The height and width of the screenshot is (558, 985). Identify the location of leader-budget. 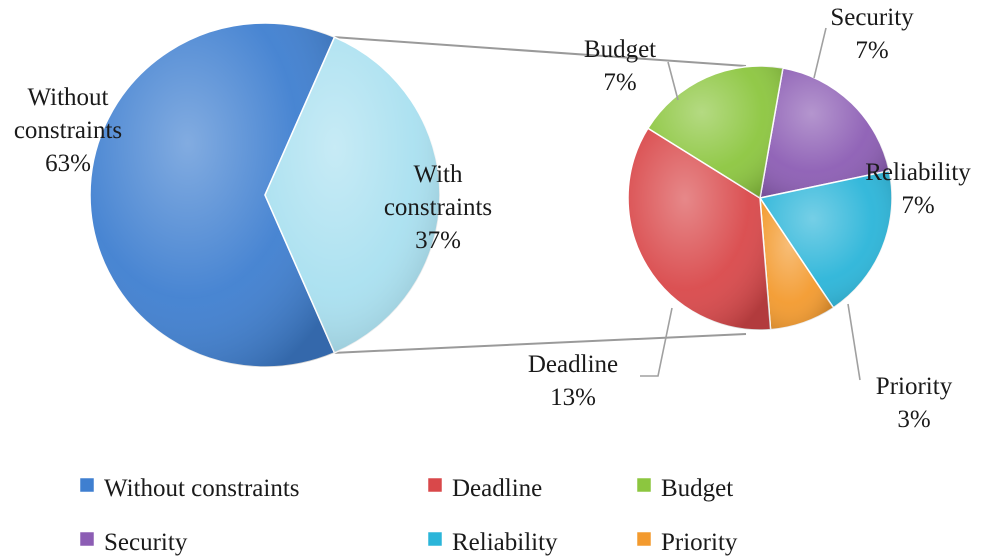
(673, 81).